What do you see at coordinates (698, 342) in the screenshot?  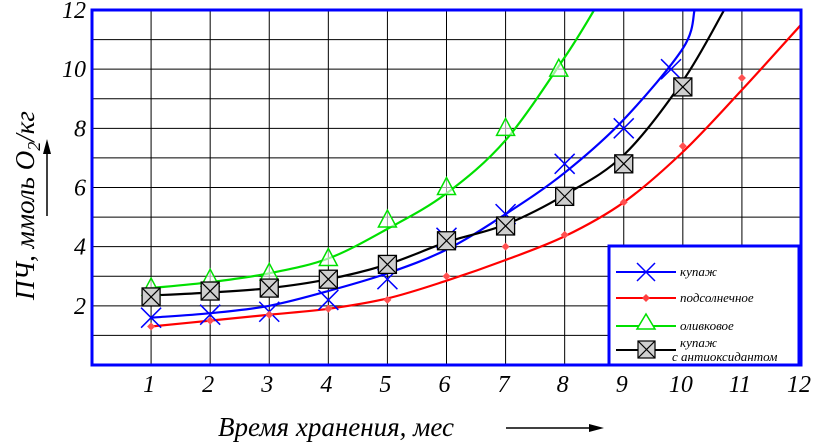 I see `legend-label-kupazh-antioxidant-line1: купаж` at bounding box center [698, 342].